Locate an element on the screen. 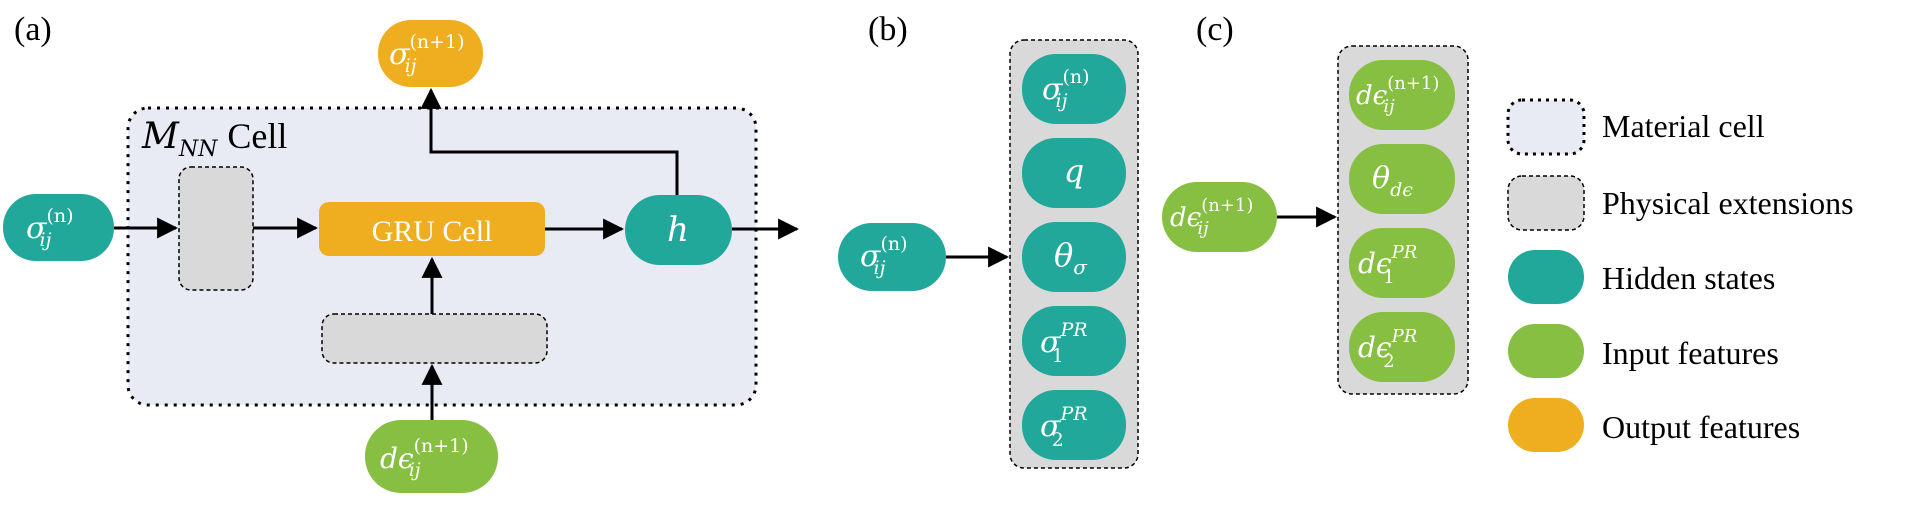 The image size is (1913, 505). output-sigma-node is located at coordinates (430, 53).